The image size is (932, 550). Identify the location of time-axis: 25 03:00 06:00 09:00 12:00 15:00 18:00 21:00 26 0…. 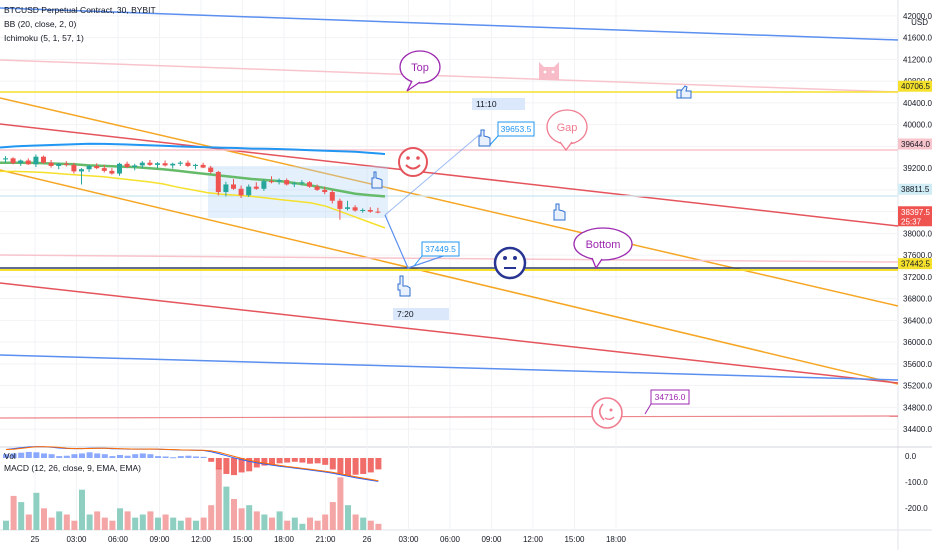
(329, 539).